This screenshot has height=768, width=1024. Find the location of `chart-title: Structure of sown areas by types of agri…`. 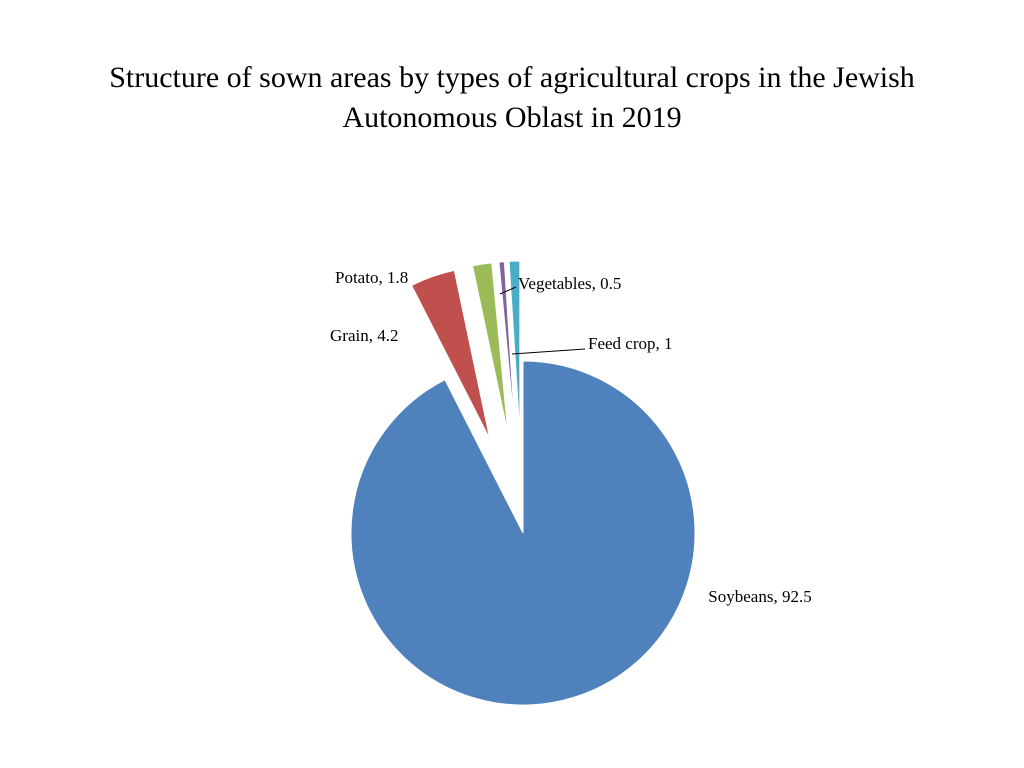

chart-title: Structure of sown areas by types of agri… is located at coordinates (512, 97).